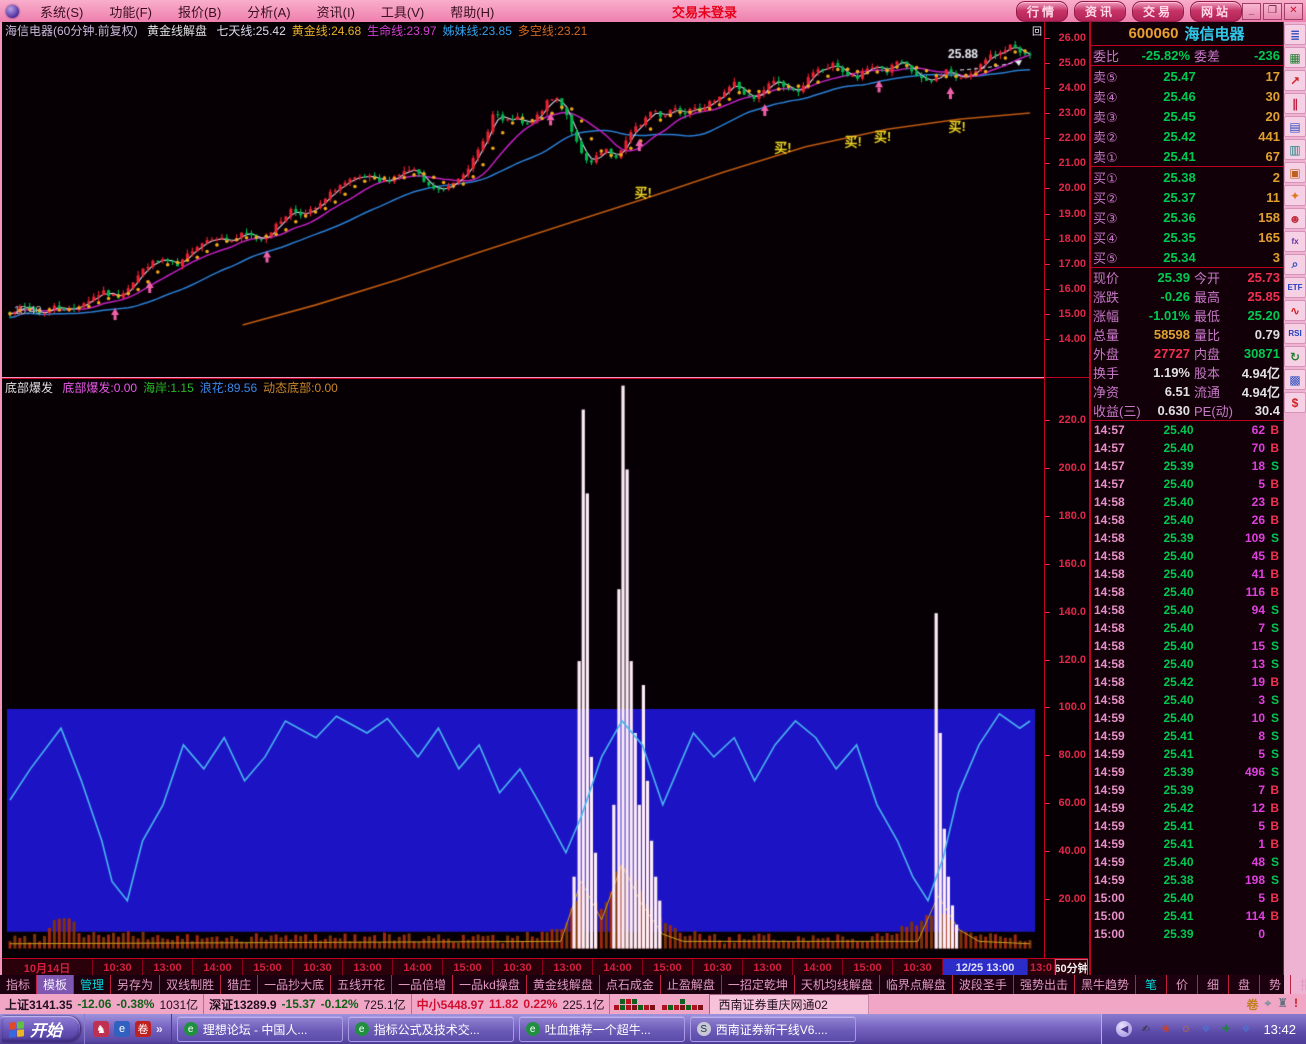 Image resolution: width=1306 pixels, height=1044 pixels. What do you see at coordinates (136, 984) in the screenshot?
I see `indicator-tab-4: 另存为` at bounding box center [136, 984].